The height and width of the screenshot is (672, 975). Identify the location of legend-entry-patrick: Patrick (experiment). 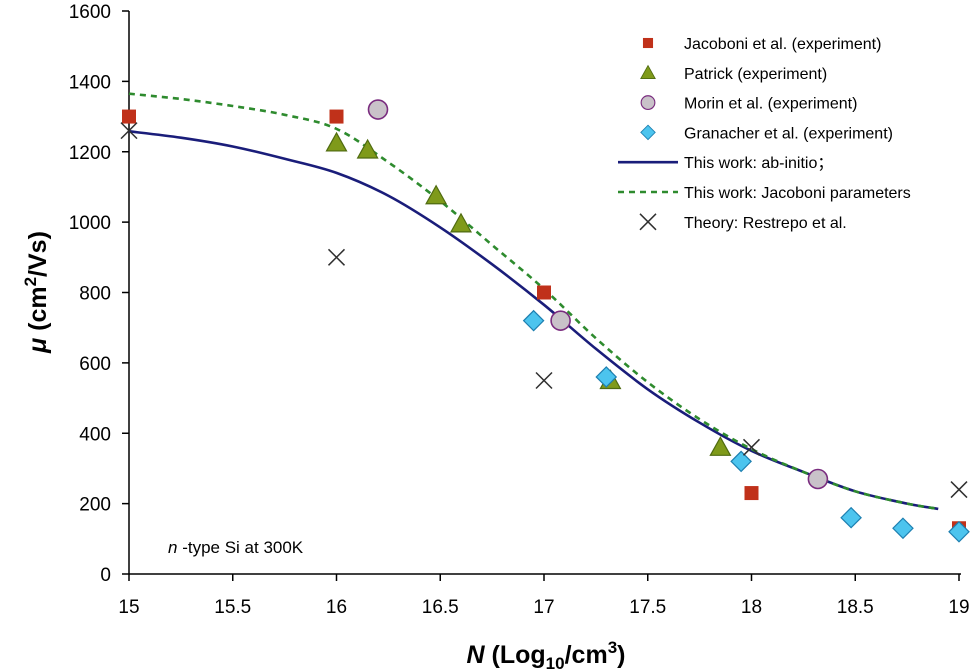
(733, 73).